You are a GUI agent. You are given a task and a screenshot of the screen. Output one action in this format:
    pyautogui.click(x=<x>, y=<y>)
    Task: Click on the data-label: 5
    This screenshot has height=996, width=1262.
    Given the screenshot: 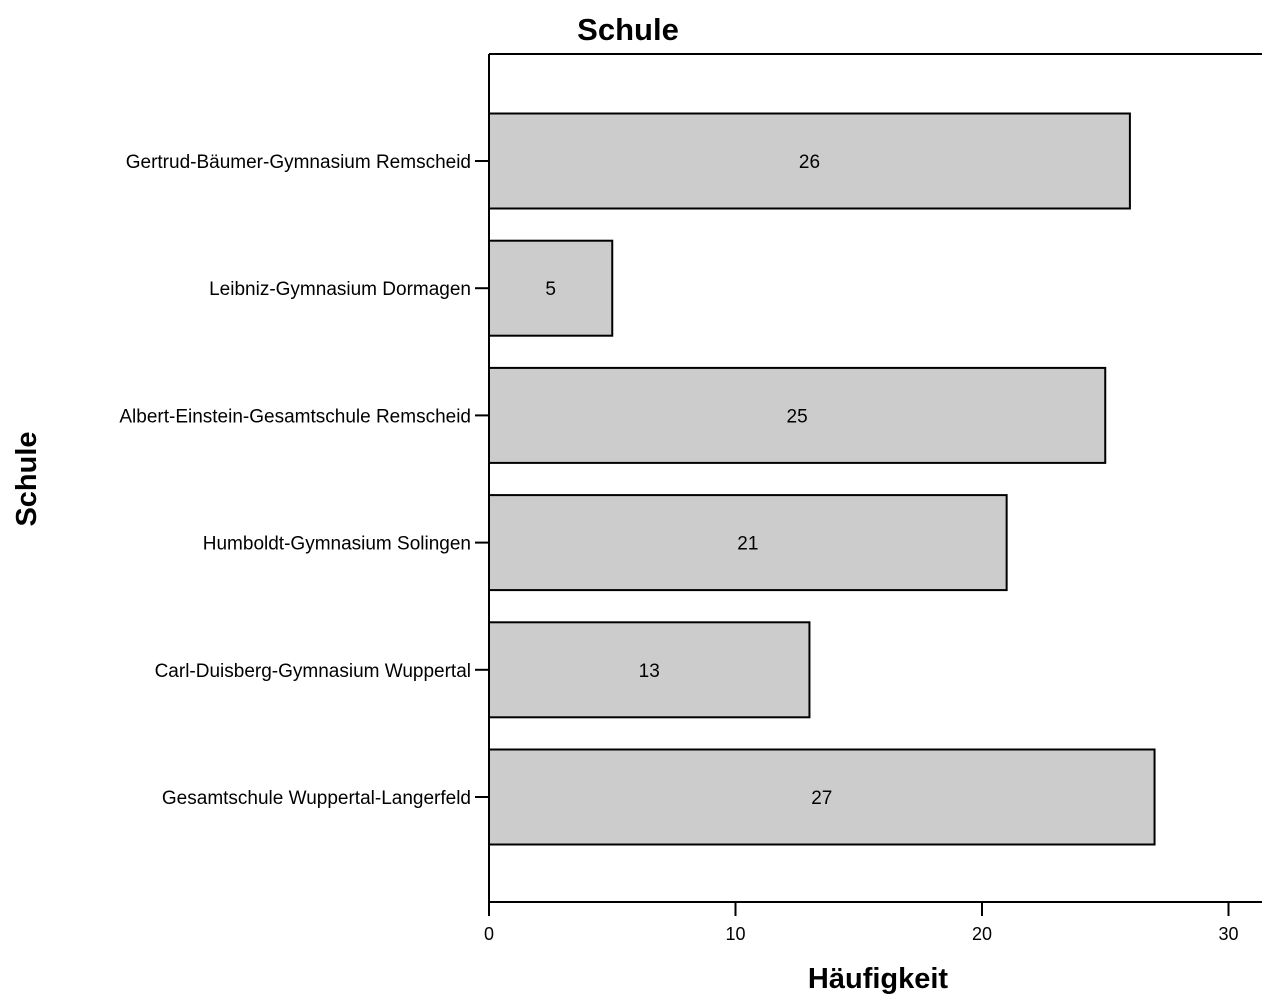 What is the action you would take?
    pyautogui.click(x=550, y=289)
    